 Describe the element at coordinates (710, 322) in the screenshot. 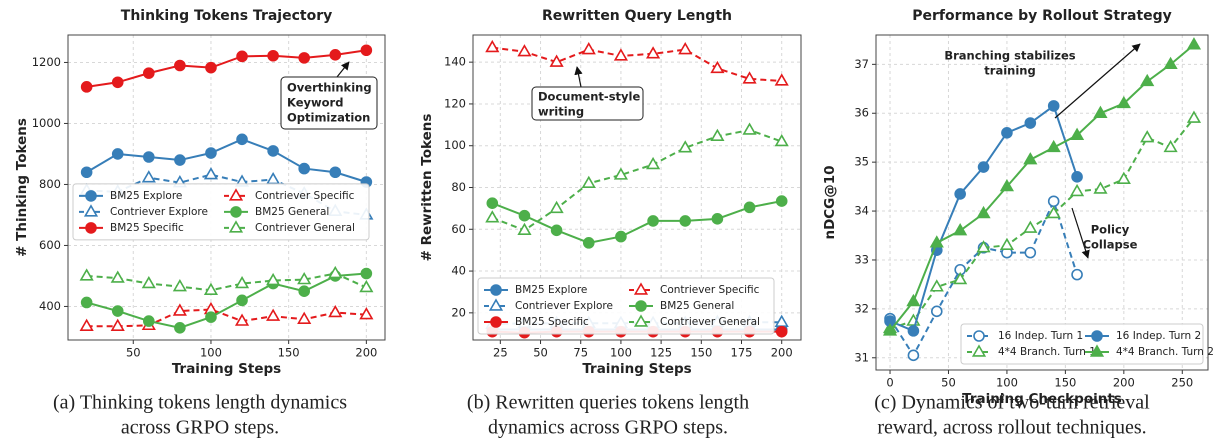

I see `legend-label: Contriever General` at that location.